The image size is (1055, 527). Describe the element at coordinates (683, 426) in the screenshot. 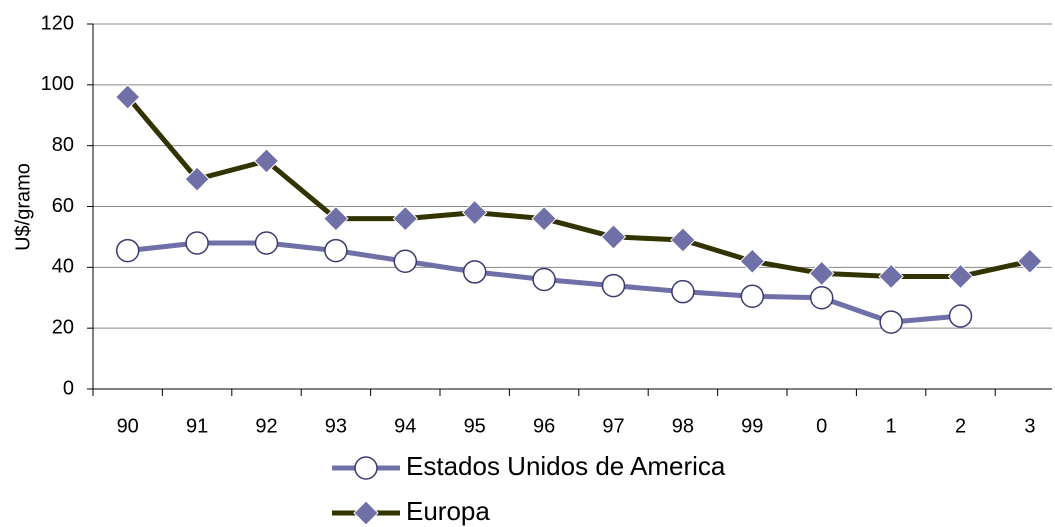

I see `x-tick-label: 98` at that location.